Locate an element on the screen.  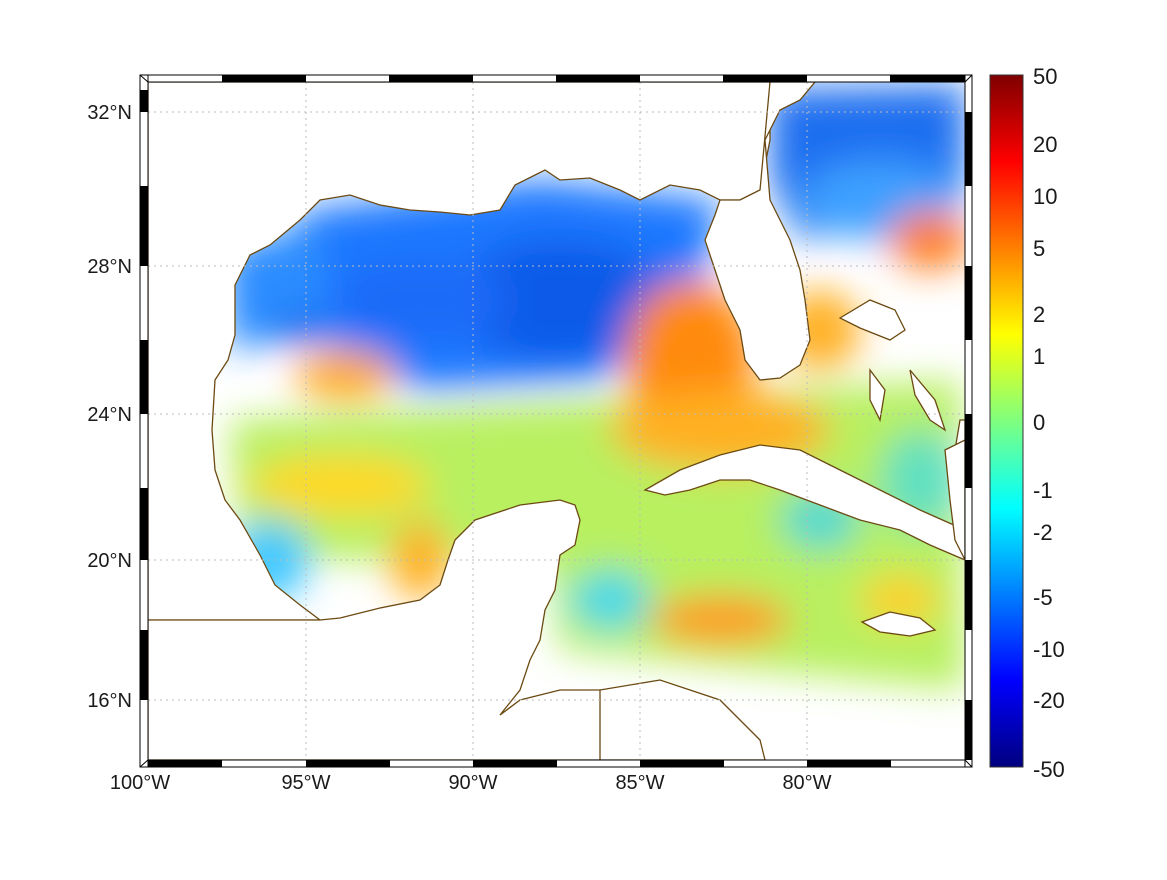
y-tick-label: 24°N is located at coordinates (109, 415).